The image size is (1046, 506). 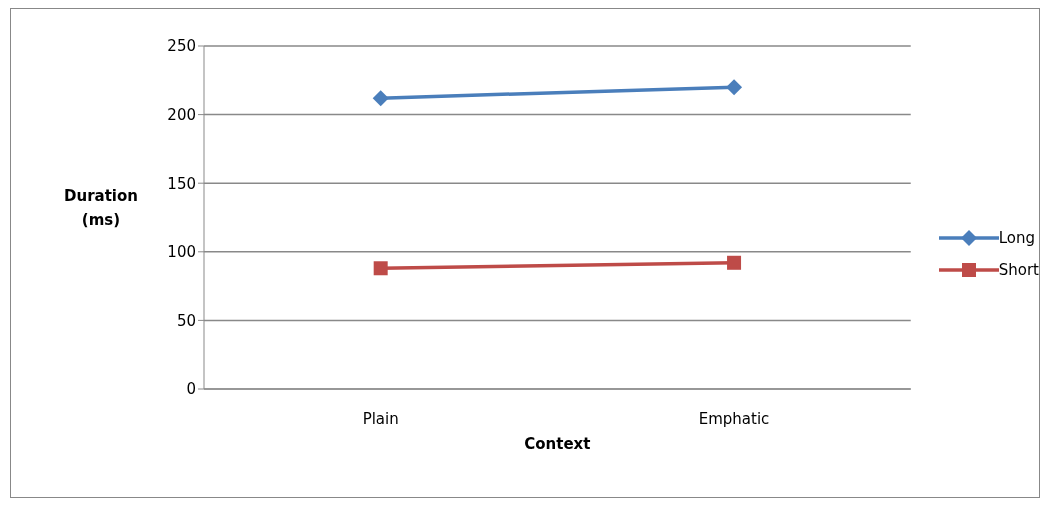 What do you see at coordinates (1018, 270) in the screenshot?
I see `legend-label: Short` at bounding box center [1018, 270].